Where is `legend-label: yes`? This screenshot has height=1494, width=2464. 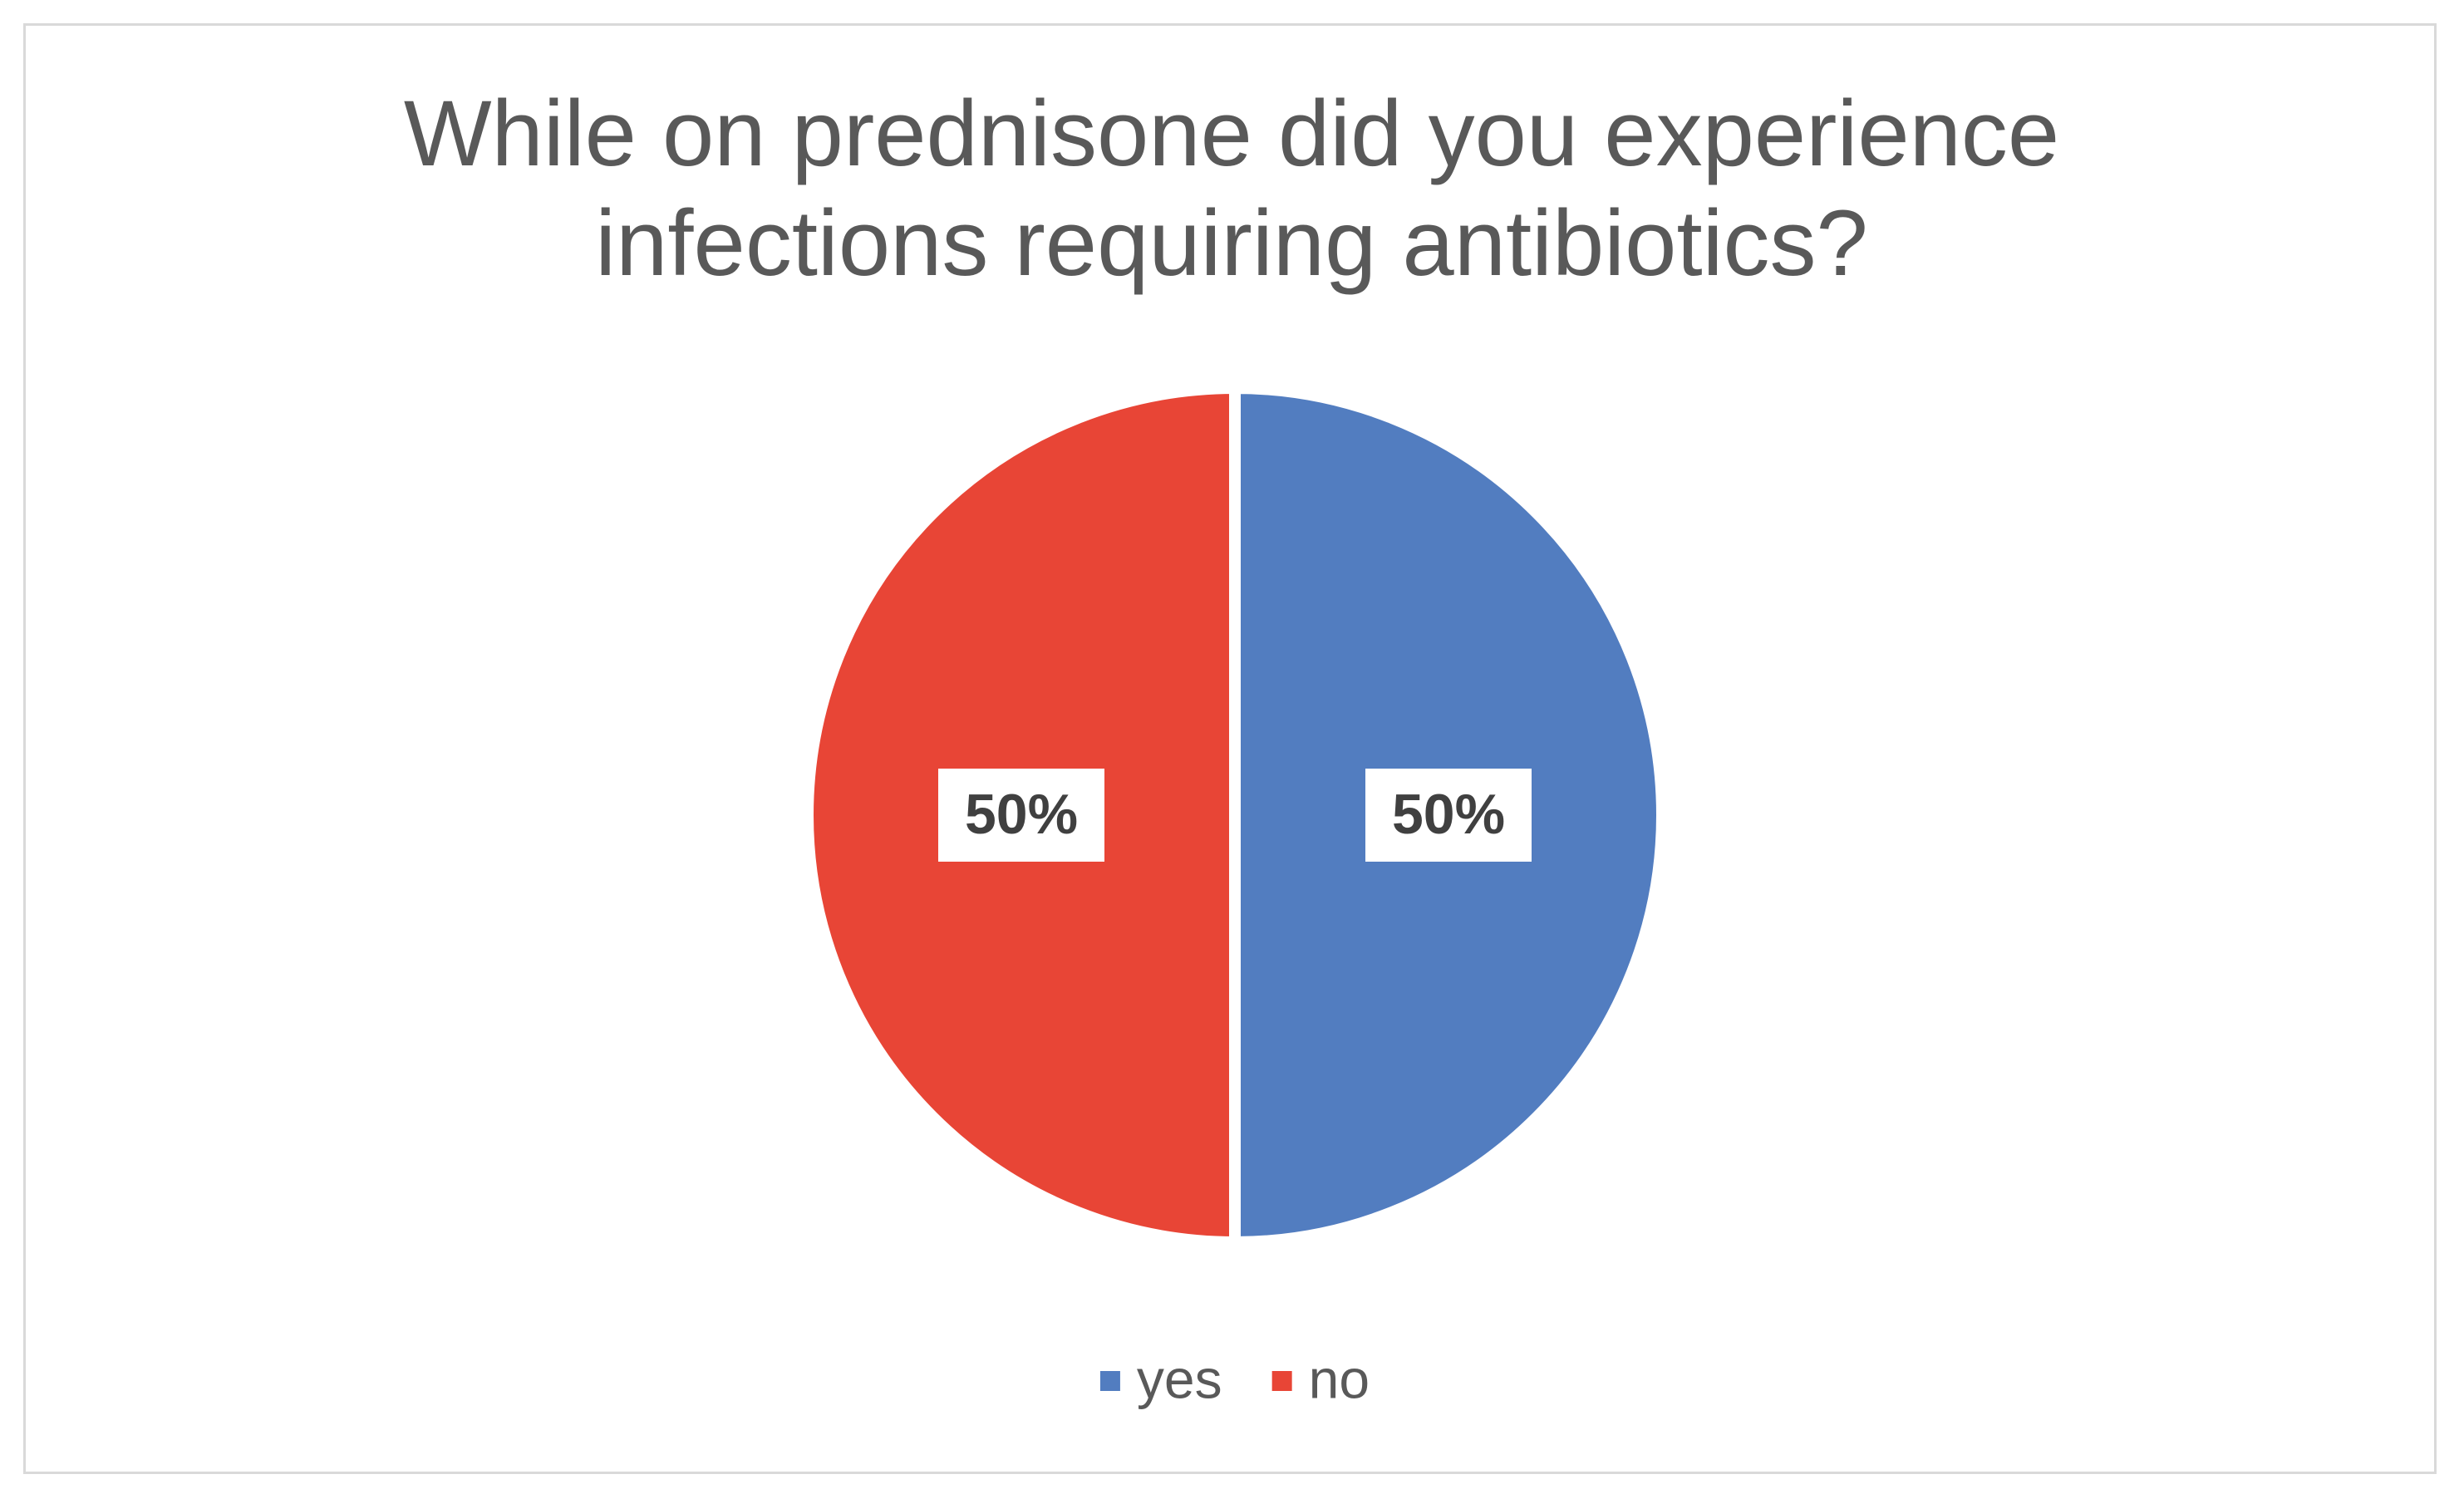 legend-label: yes is located at coordinates (1179, 1379).